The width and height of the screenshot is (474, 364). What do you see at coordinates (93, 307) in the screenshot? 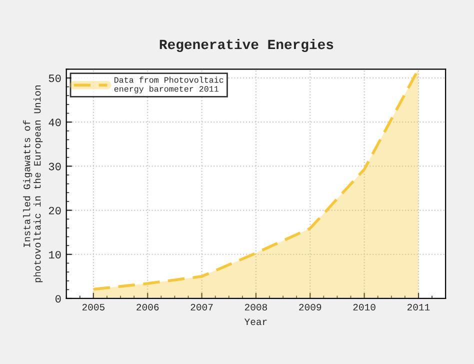
I see `x-tick-label: 2005` at bounding box center [93, 307].